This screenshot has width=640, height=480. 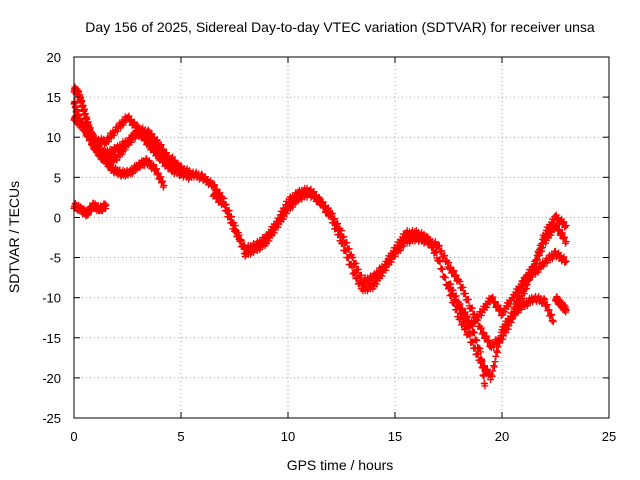 I want to click on y-tick-label: -10, so click(x=51, y=298).